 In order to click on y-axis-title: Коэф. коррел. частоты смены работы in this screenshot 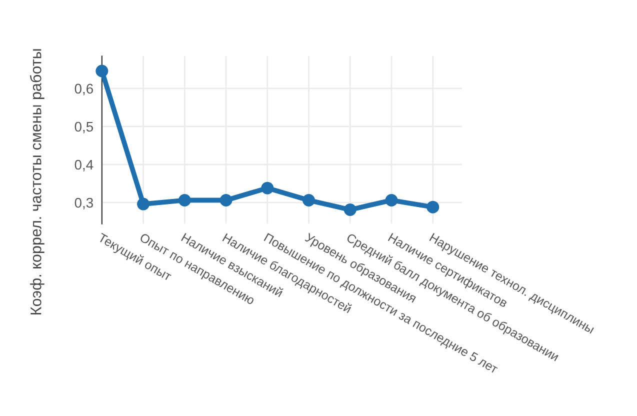, I will do `click(37, 181)`.